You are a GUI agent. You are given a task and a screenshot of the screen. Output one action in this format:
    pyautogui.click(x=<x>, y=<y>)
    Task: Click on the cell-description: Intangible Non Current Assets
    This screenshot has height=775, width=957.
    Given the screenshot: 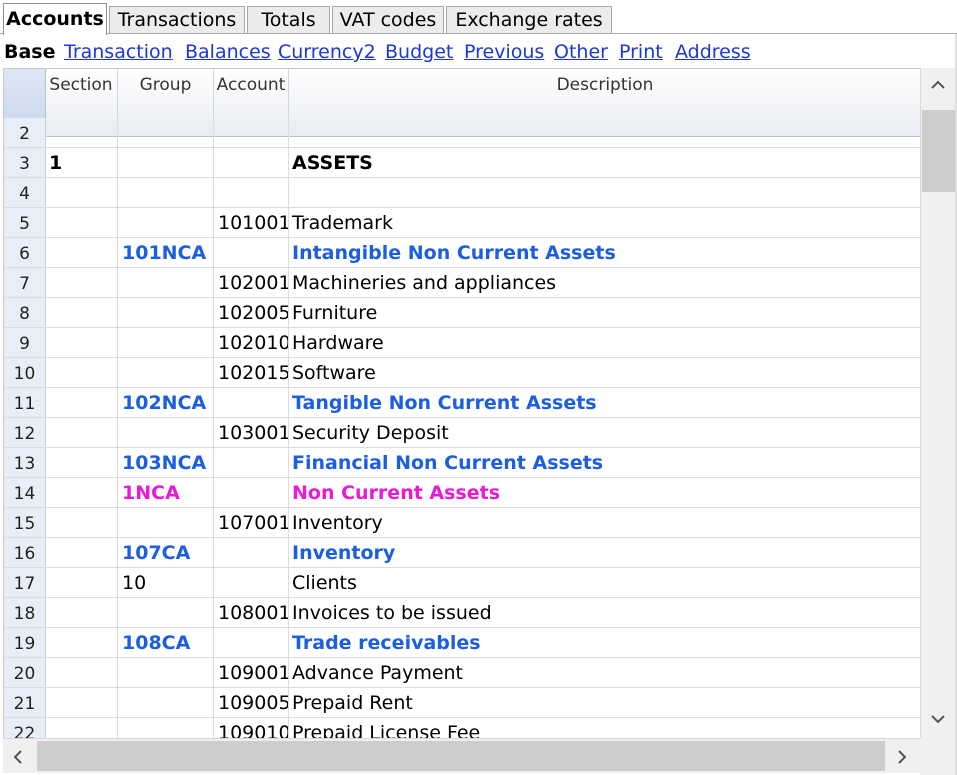 What is the action you would take?
    pyautogui.click(x=605, y=252)
    